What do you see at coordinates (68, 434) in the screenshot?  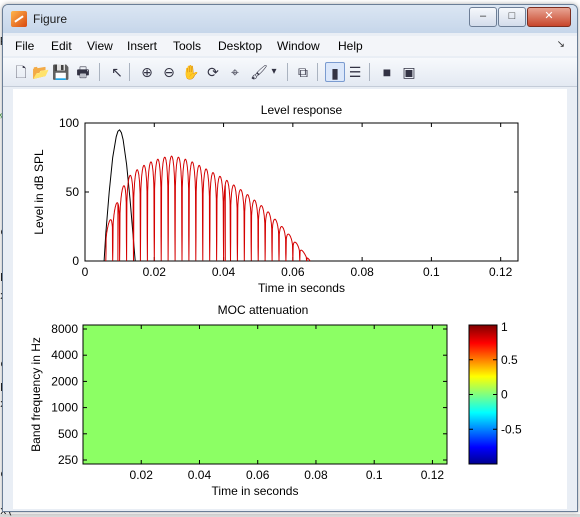 I see `moc-y-tick-label: 500` at bounding box center [68, 434].